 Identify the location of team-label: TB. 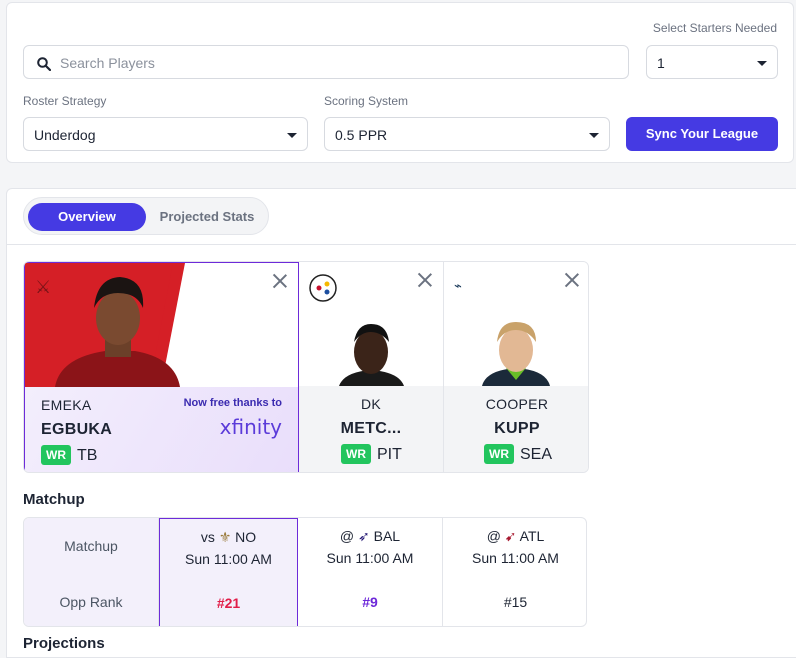
(87, 455).